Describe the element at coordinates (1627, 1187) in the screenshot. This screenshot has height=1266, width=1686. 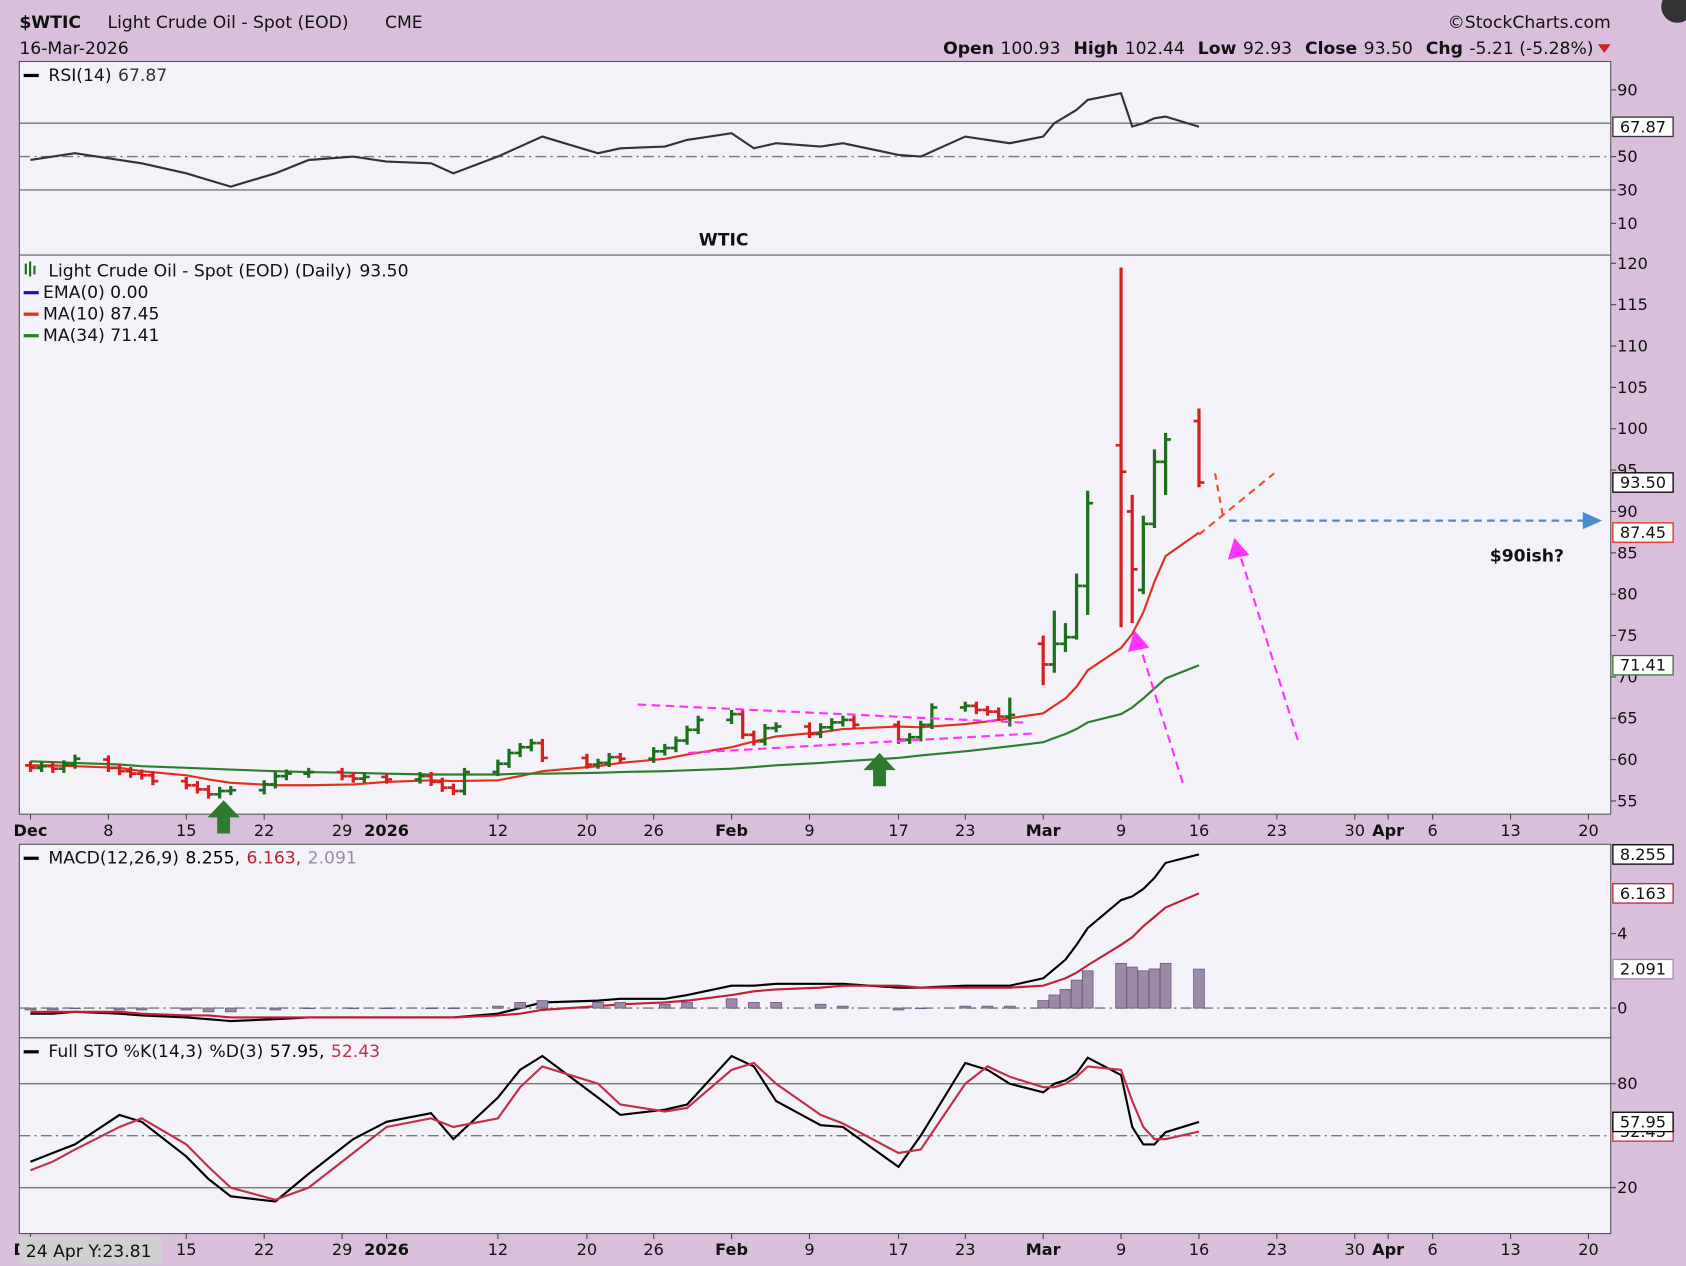
I see `y-tick-label: 20` at that location.